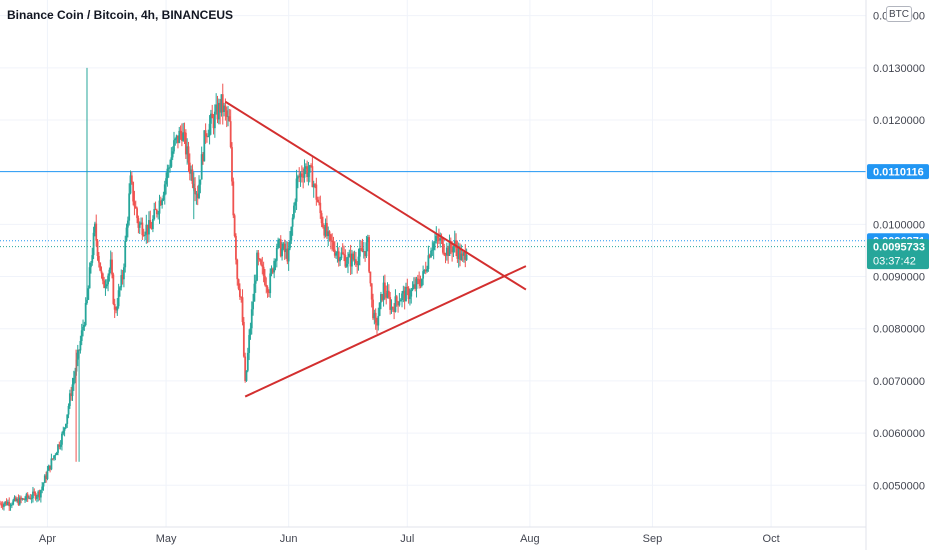 This screenshot has width=932, height=550. I want to click on y-tick-label: 0.0060000, so click(899, 434).